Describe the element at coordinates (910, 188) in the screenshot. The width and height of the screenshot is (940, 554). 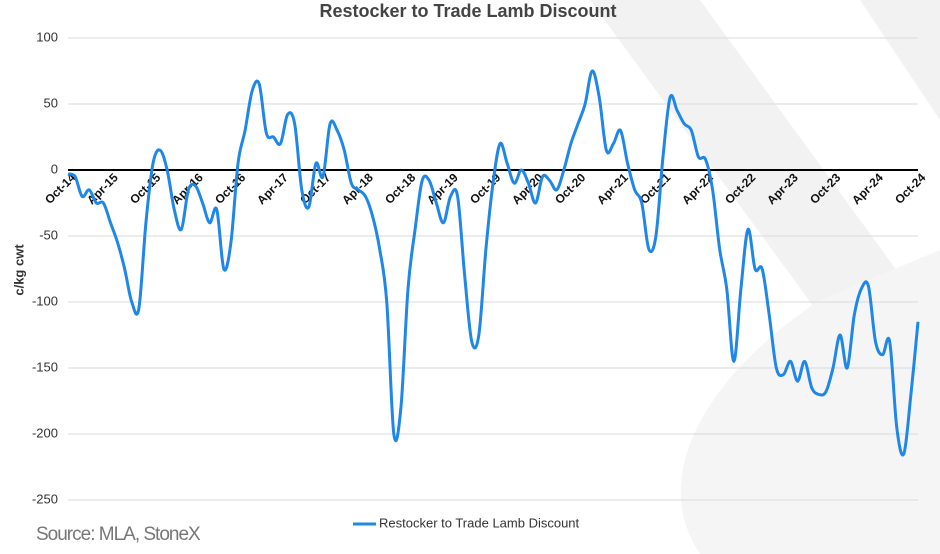
I see `x-tick-label: Oct-24` at that location.